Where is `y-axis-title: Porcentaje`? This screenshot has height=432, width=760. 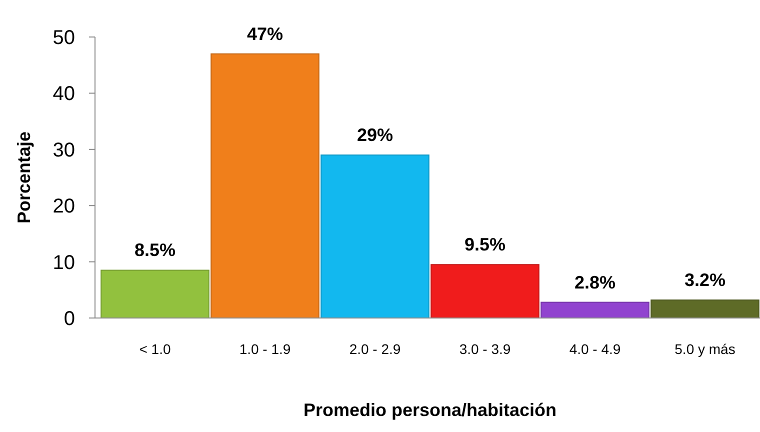
y-axis-title: Porcentaje is located at coordinates (24, 177).